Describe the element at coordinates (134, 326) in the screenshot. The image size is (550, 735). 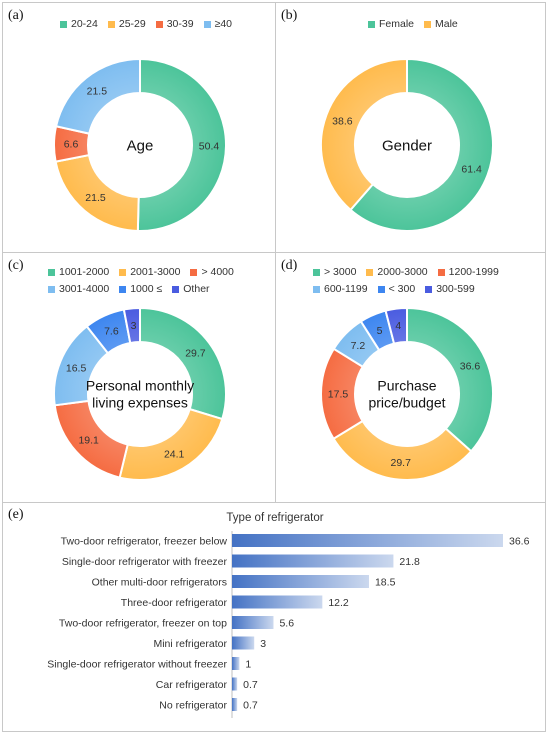
I see `slice-value-label: 3` at that location.